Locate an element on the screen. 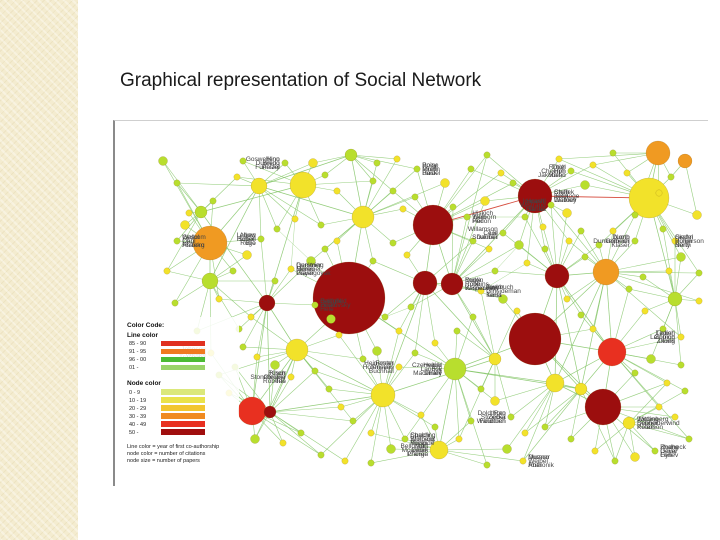  legend-line-label: 91 - 95 is located at coordinates (137, 352).